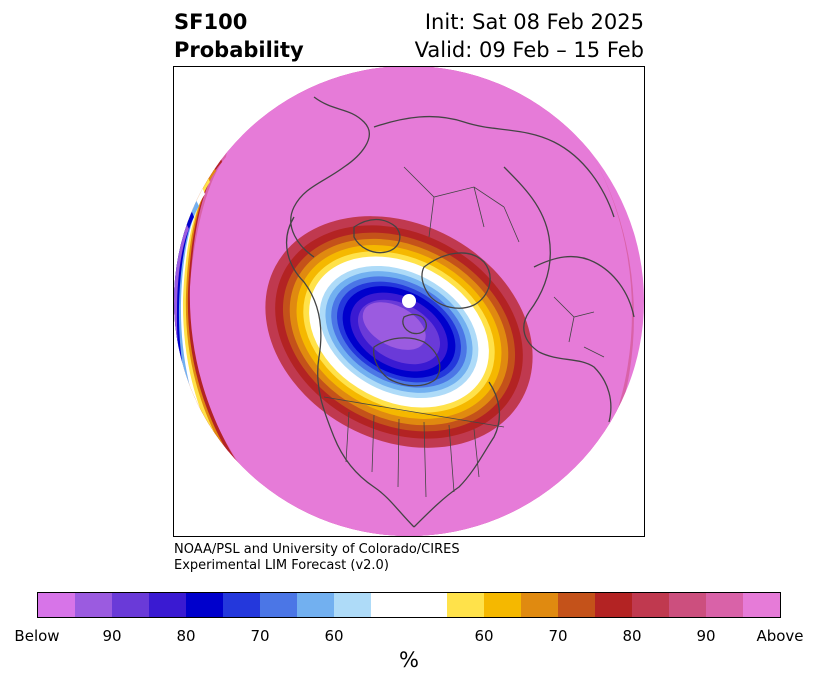 This screenshot has width=819, height=686. What do you see at coordinates (575, 387) in the screenshot?
I see `coast-europe` at bounding box center [575, 387].